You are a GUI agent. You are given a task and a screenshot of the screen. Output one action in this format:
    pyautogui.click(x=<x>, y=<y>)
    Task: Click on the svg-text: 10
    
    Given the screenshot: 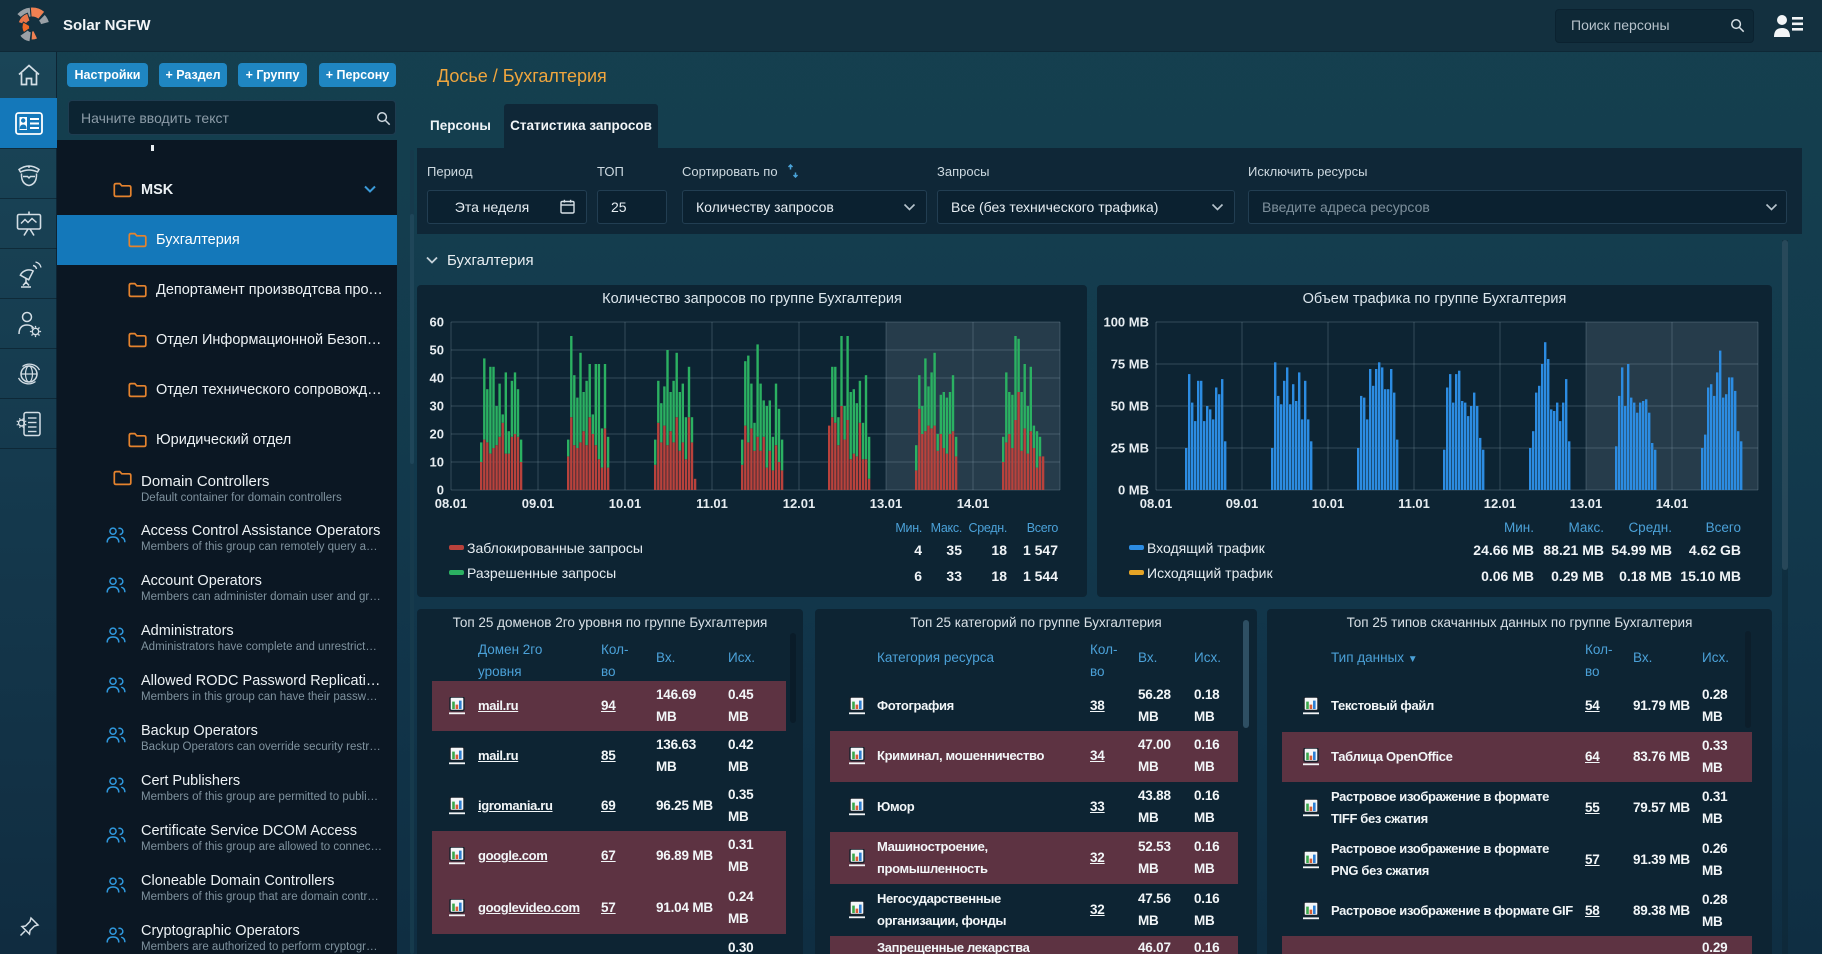 What is the action you would take?
    pyautogui.click(x=437, y=462)
    